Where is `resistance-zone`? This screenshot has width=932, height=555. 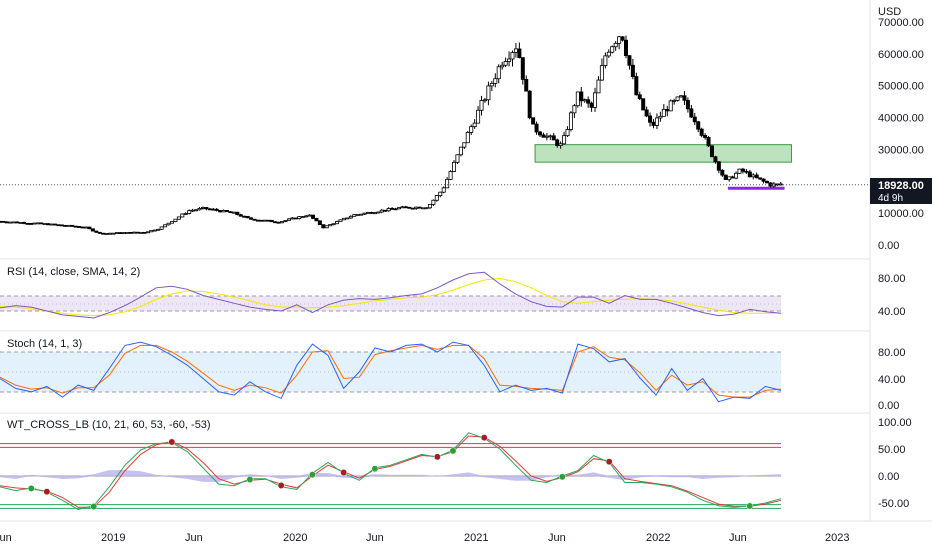
resistance-zone is located at coordinates (663, 153).